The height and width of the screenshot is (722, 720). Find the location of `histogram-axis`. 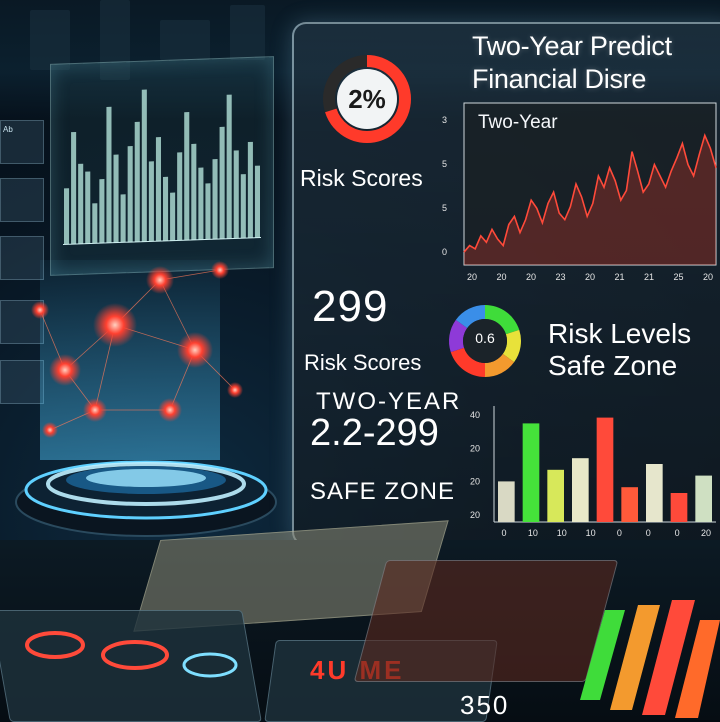

histogram-axis is located at coordinates (162, 241).